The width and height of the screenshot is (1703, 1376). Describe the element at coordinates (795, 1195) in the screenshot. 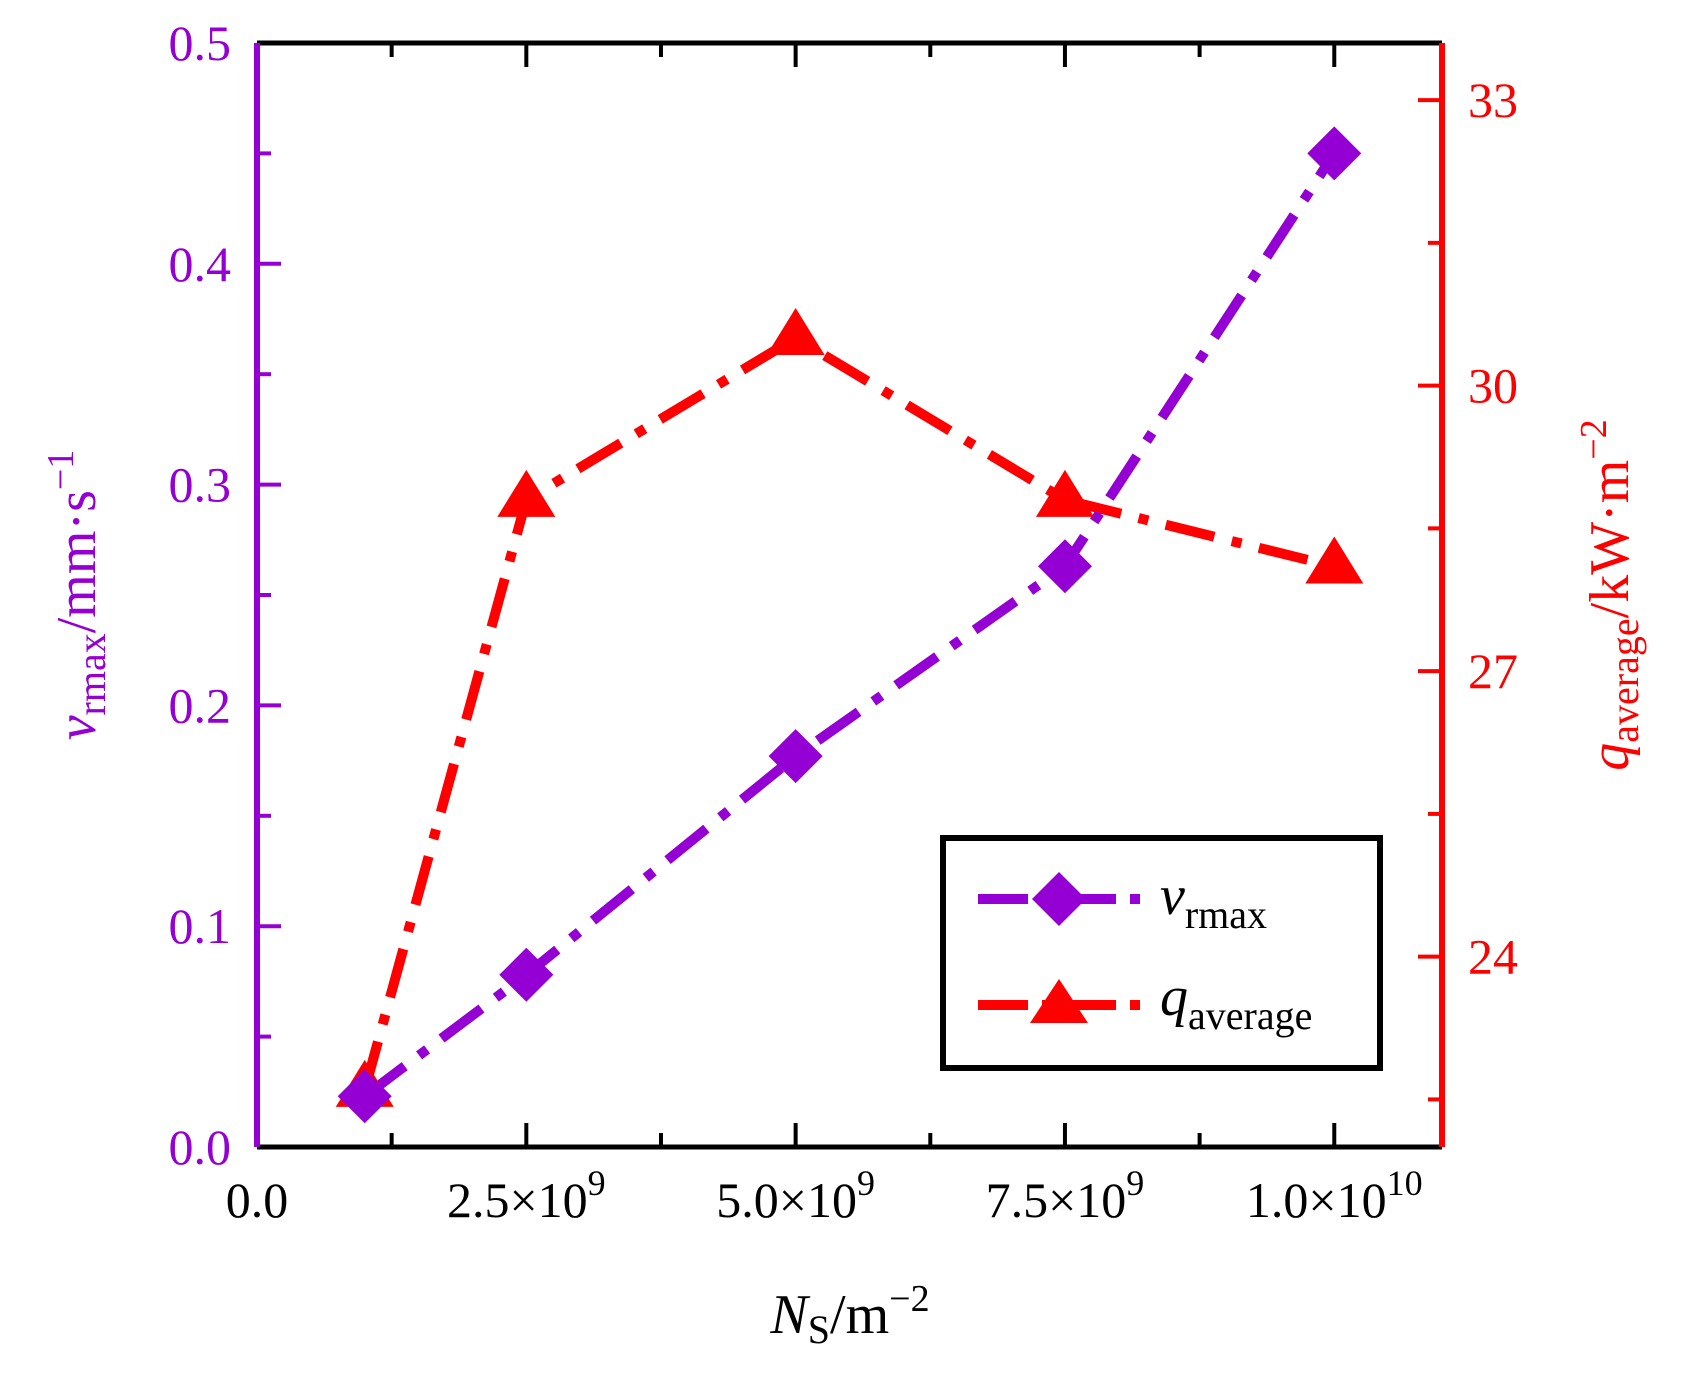

I see `x-tick-label: 5.0×10⁹` at that location.